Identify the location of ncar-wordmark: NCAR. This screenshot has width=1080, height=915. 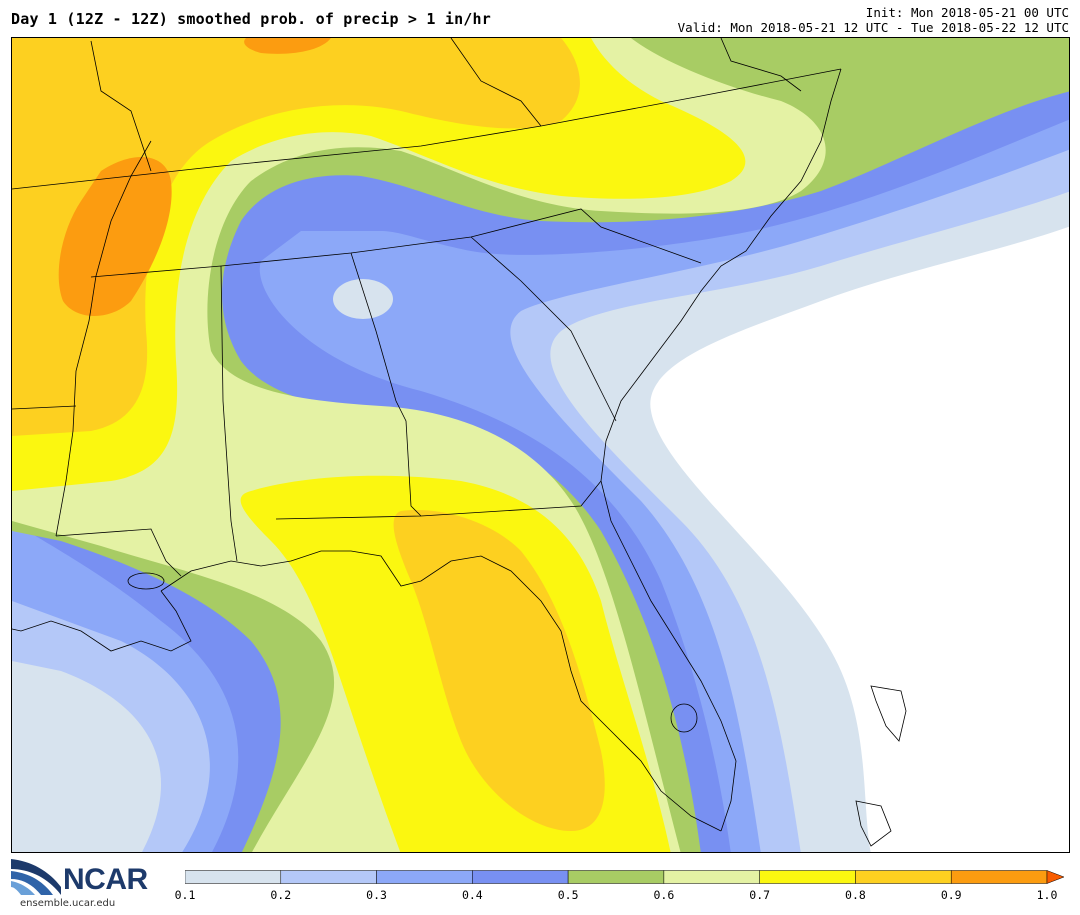
(105, 879).